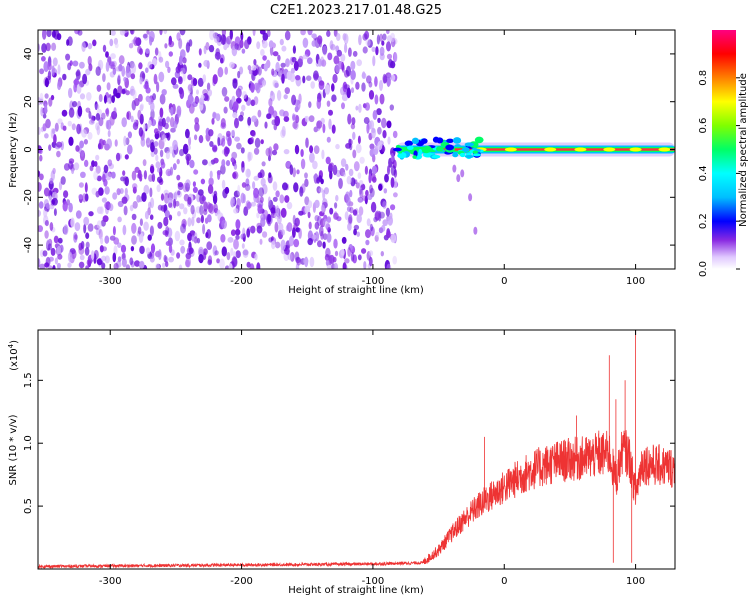  Describe the element at coordinates (635, 149) in the screenshot. I see `band-peak` at that location.